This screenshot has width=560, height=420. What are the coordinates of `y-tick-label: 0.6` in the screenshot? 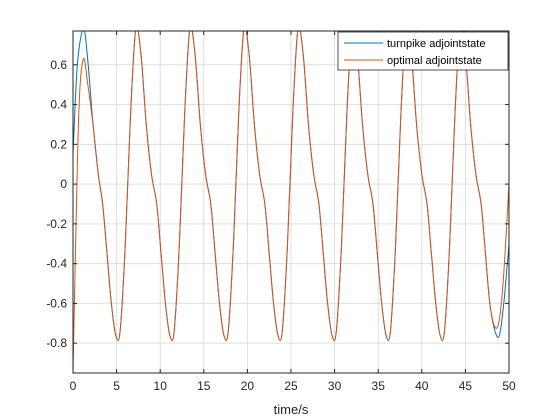 It's located at (58, 65).